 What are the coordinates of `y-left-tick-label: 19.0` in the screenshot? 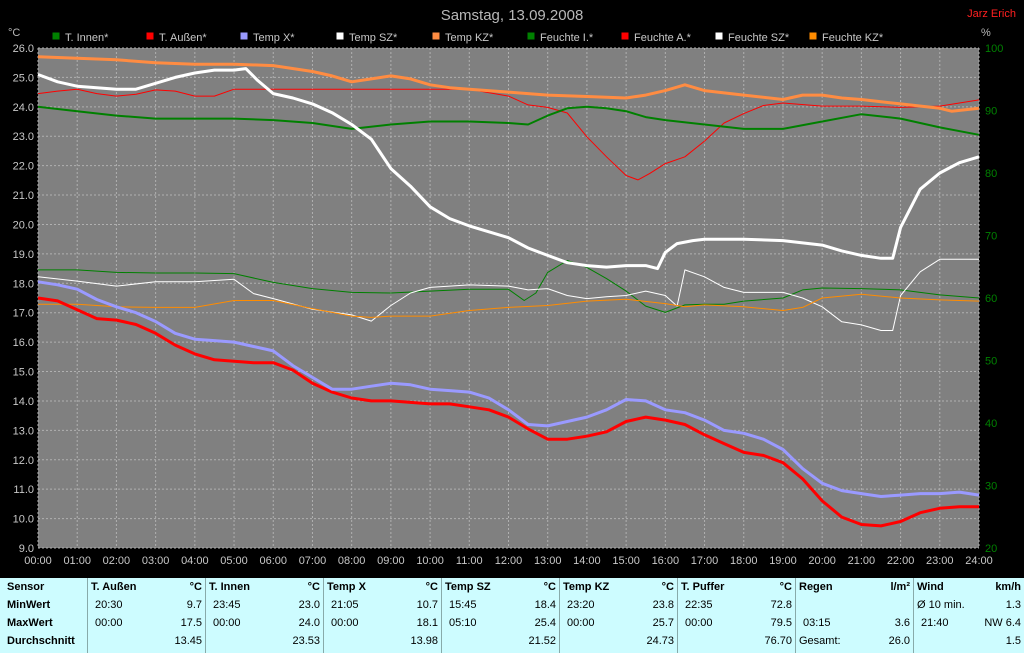 It's located at (23, 255).